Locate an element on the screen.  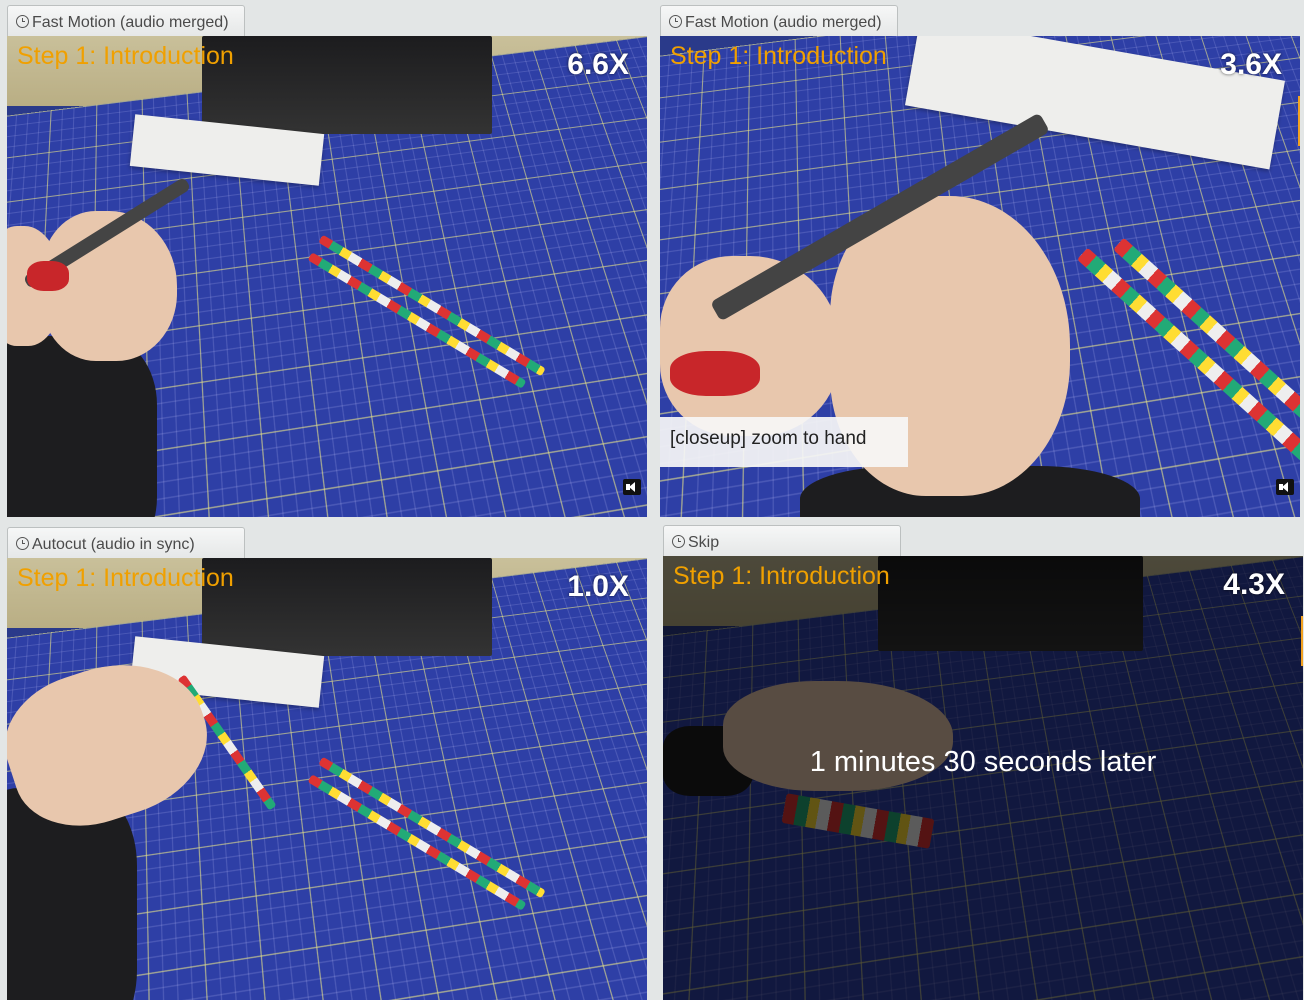
playback-speed: 3.6X is located at coordinates (1251, 64).